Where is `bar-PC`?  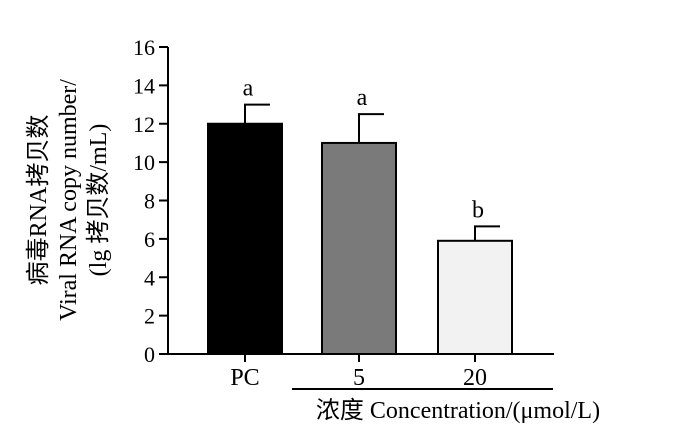
bar-PC is located at coordinates (245, 238).